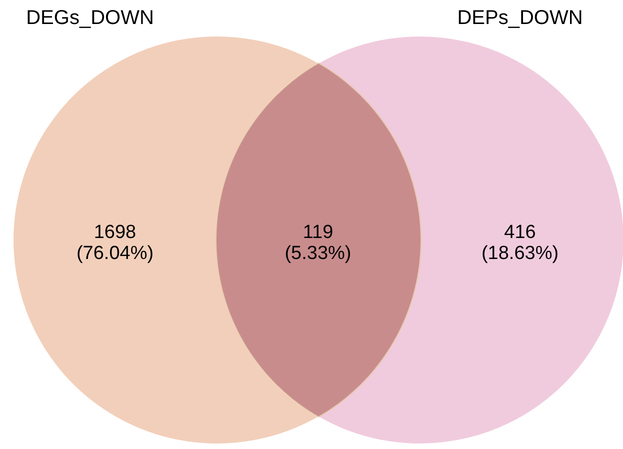 The width and height of the screenshot is (623, 449). I want to click on text: DEGs_DOWN, so click(90, 18).